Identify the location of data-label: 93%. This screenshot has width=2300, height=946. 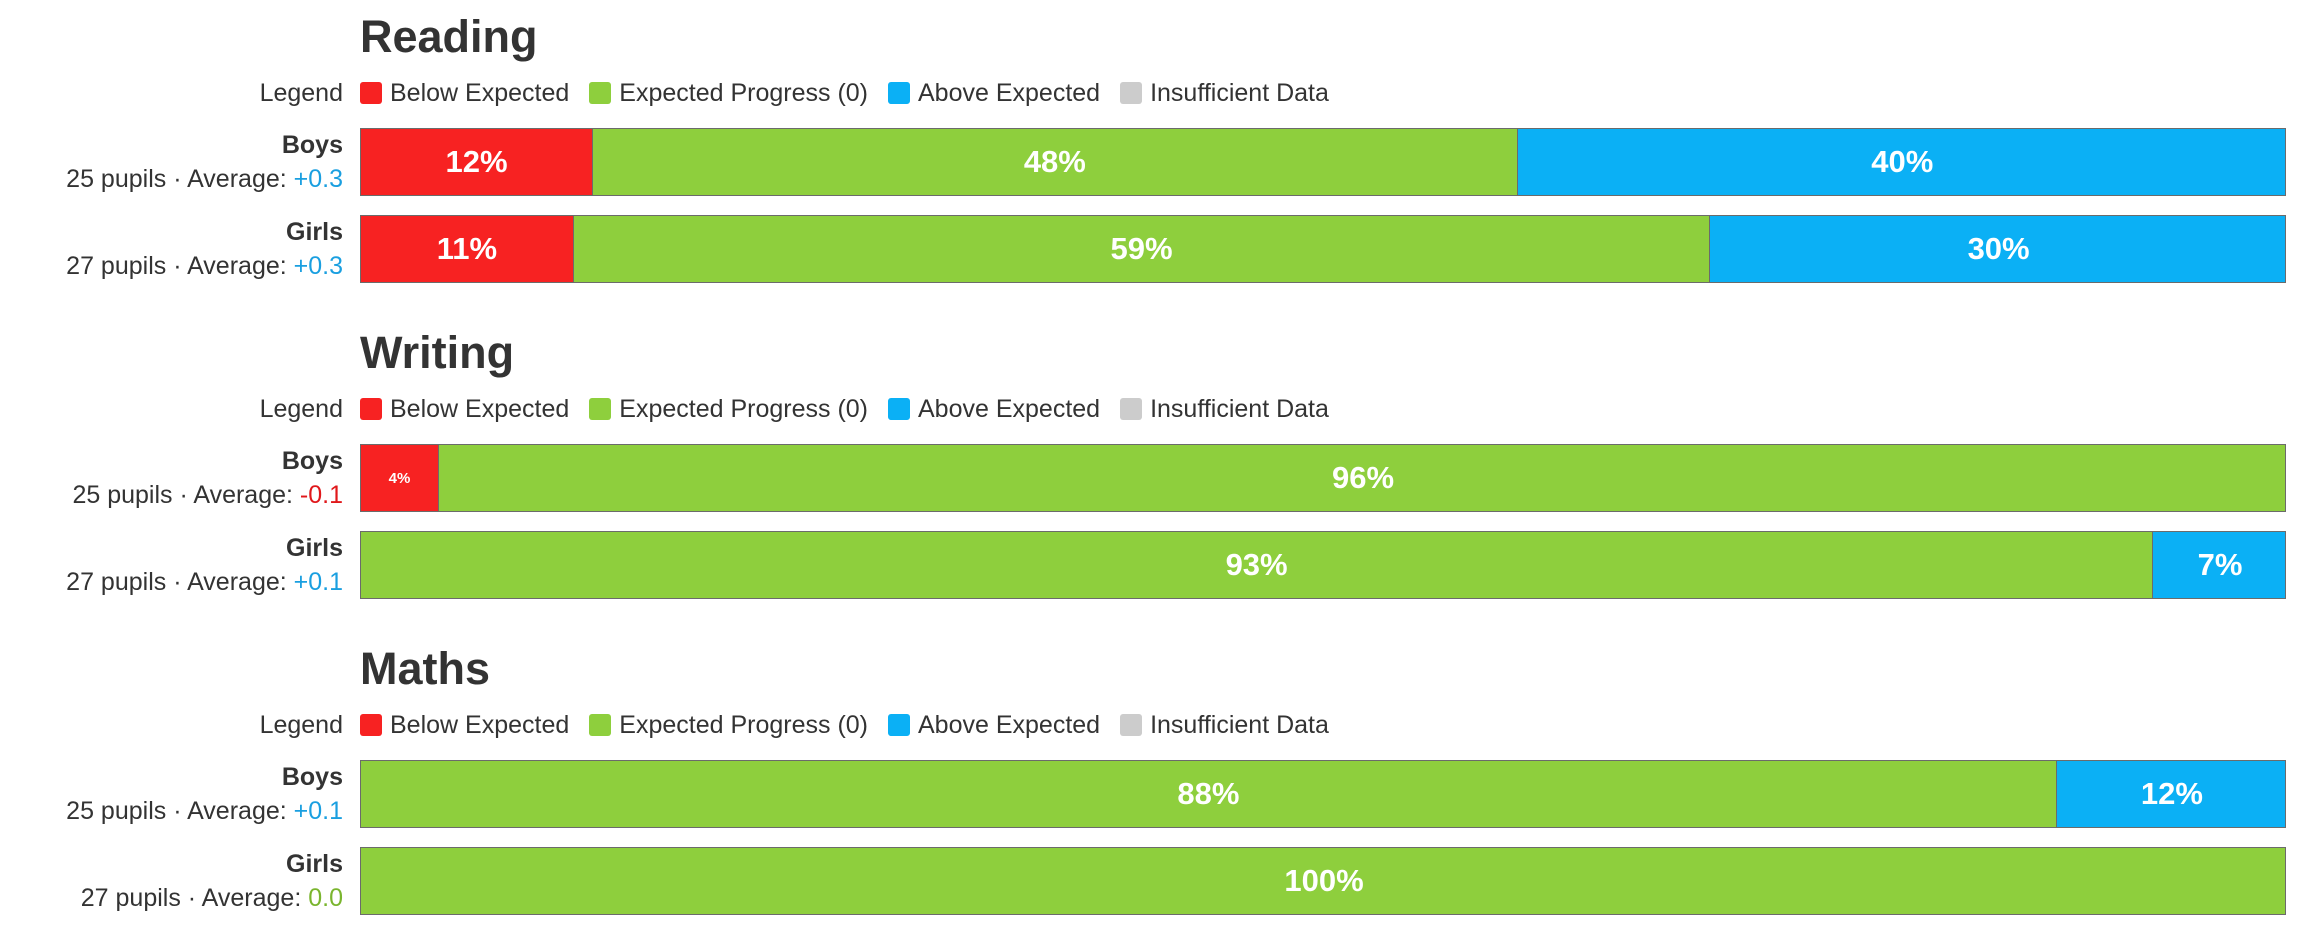
(1256, 564).